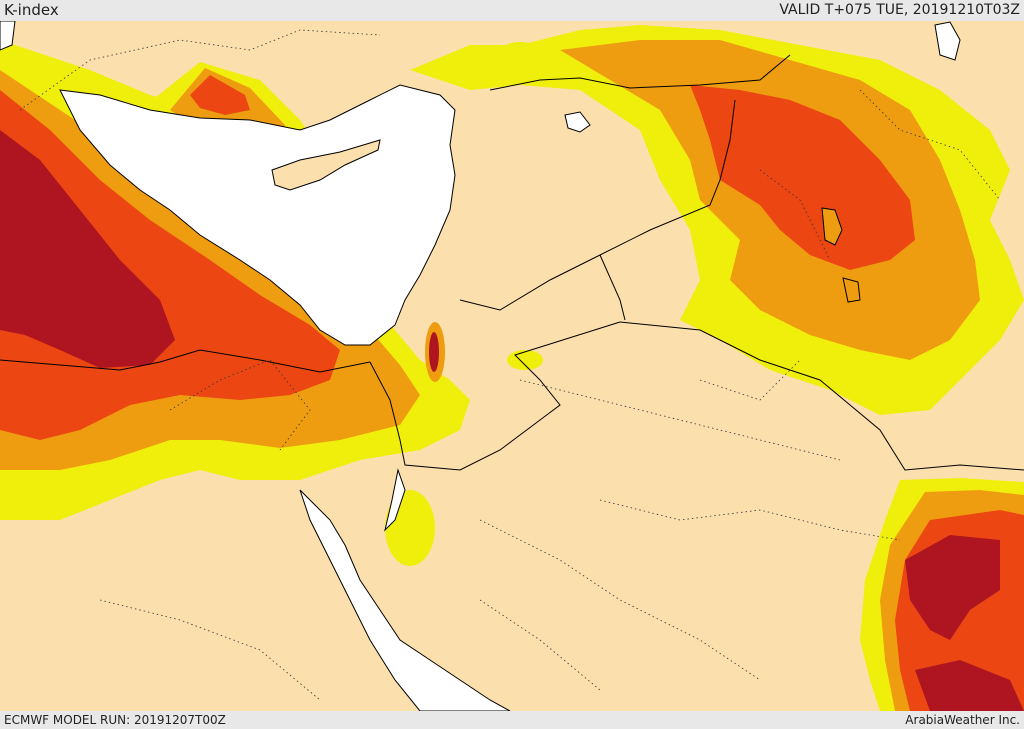  Describe the element at coordinates (326, 165) in the screenshot. I see `cyprus` at that location.